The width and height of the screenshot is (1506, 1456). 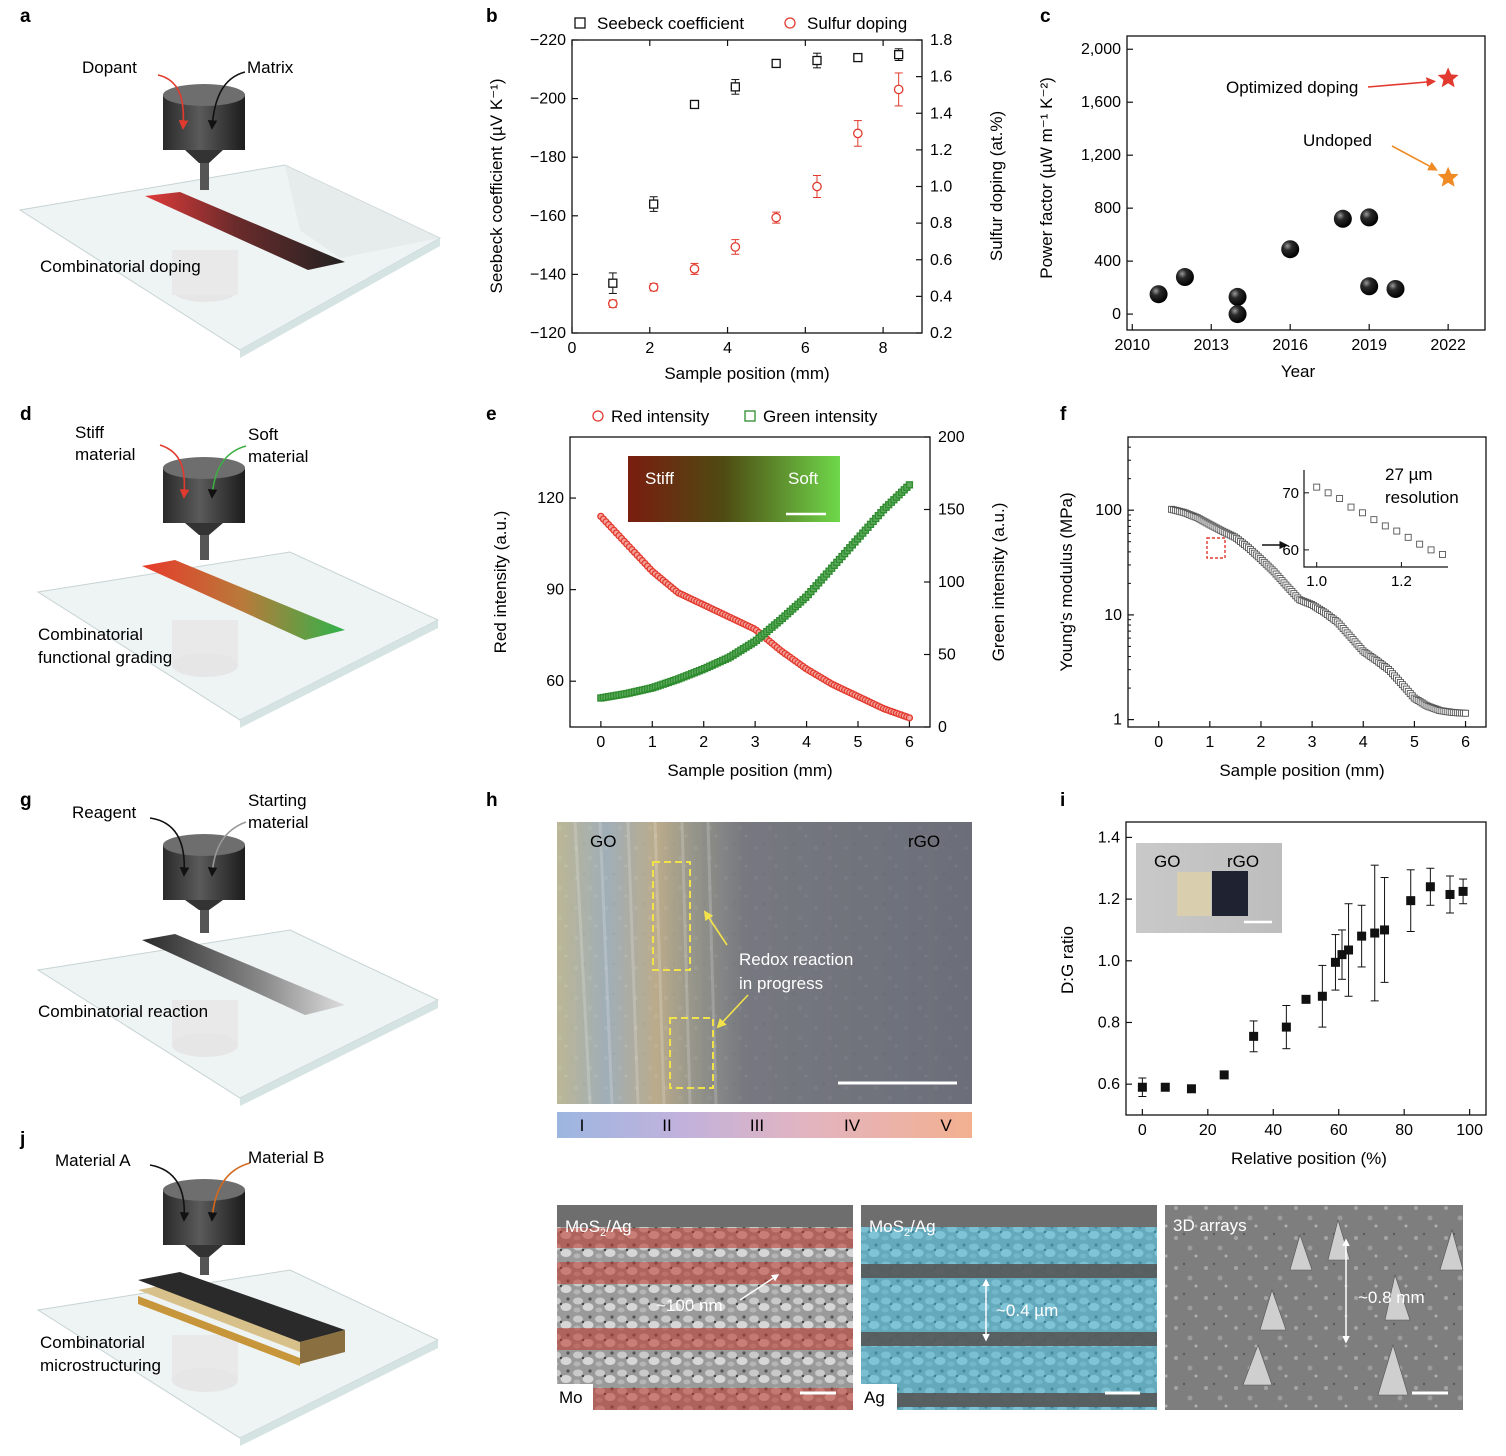 I want to click on schematic-a: Dopant Matrix Combinatorial doping, so click(x=230, y=208).